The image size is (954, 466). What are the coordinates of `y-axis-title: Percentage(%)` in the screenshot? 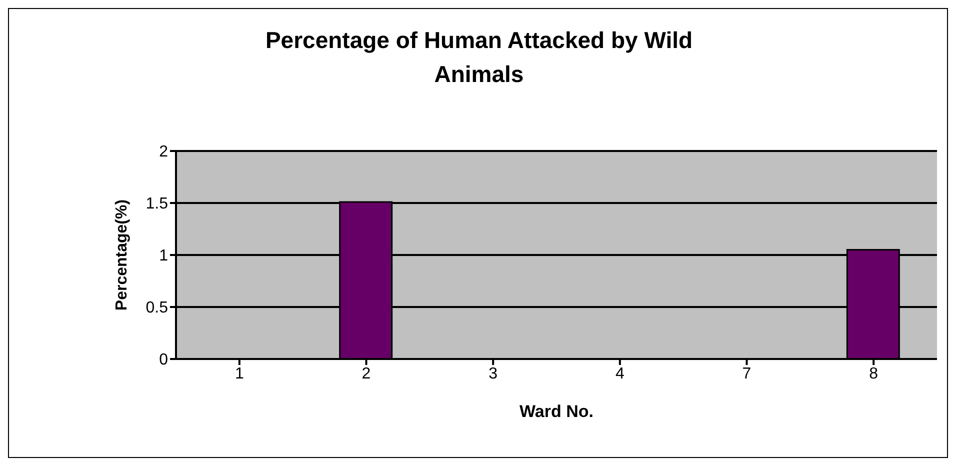 It's located at (122, 255).